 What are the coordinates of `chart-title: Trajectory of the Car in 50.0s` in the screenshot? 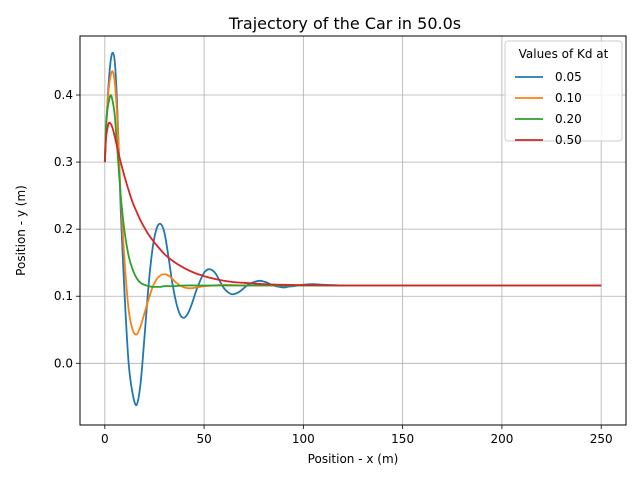 It's located at (344, 23).